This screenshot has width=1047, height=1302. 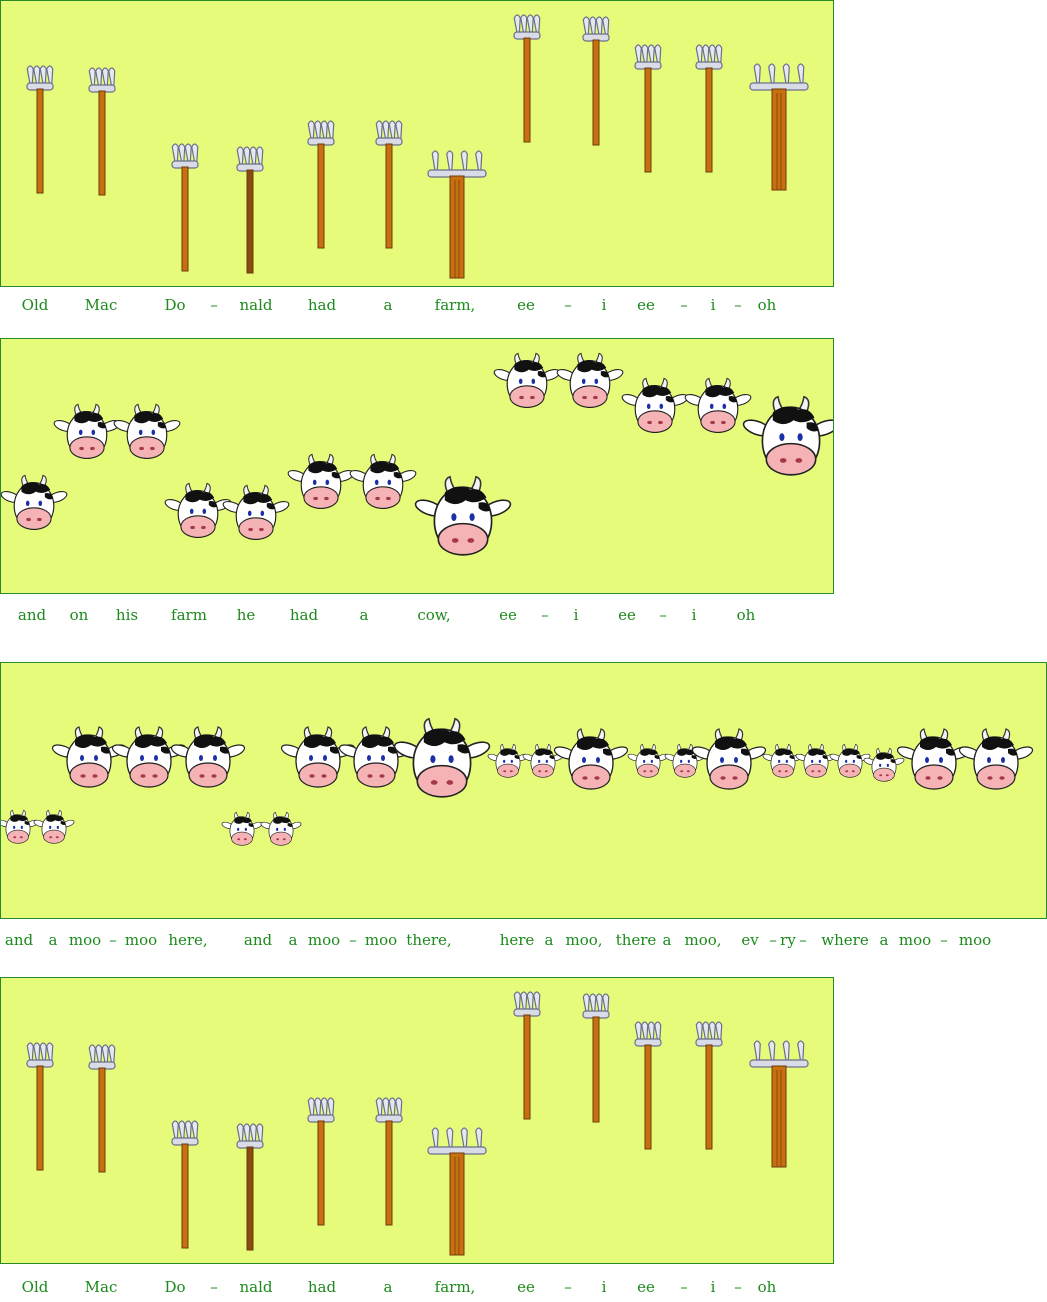 I want to click on lyric-word: Do, so click(x=175, y=305).